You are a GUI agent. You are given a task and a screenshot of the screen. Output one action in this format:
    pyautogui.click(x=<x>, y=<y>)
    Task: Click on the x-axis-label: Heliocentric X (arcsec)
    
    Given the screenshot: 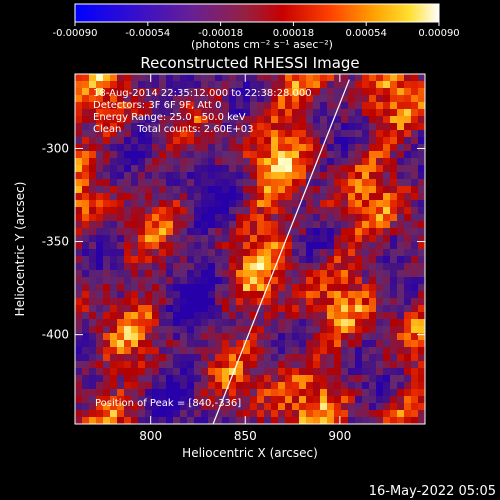 What is the action you would take?
    pyautogui.click(x=250, y=453)
    